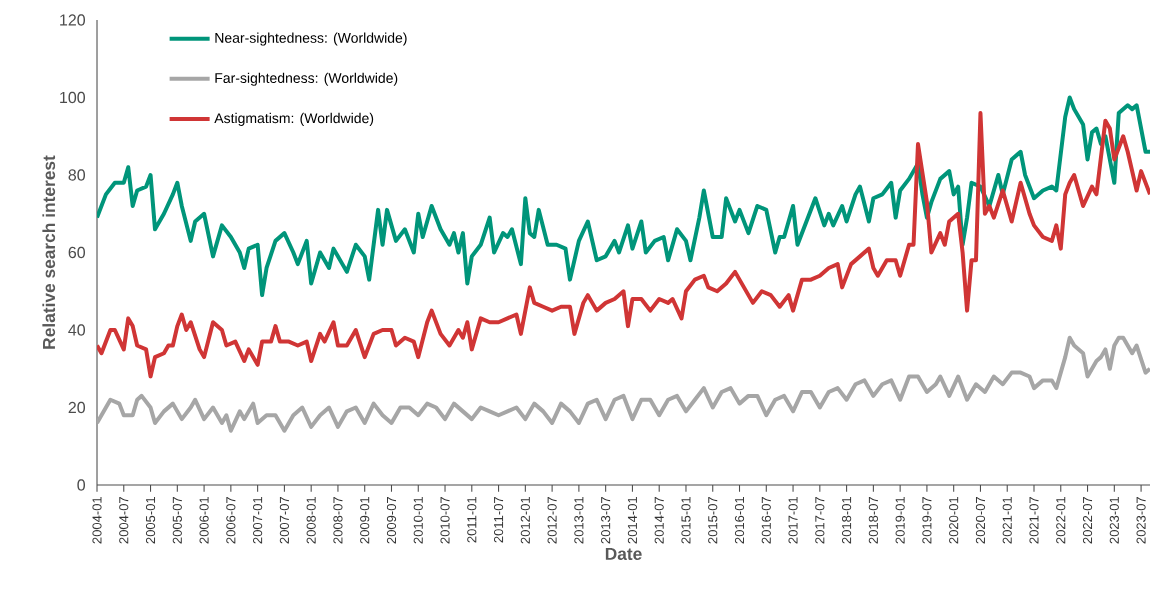  I want to click on x-tick-label: 2015-01, so click(686, 520).